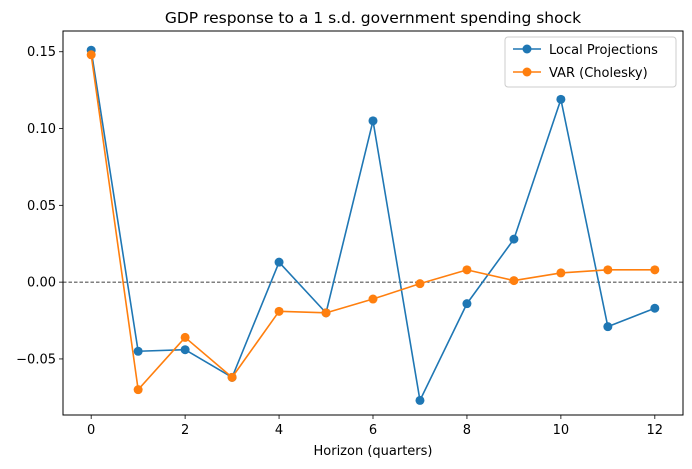 This screenshot has width=692, height=469. Describe the element at coordinates (279, 430) in the screenshot. I see `x-tick-label: 4` at that location.